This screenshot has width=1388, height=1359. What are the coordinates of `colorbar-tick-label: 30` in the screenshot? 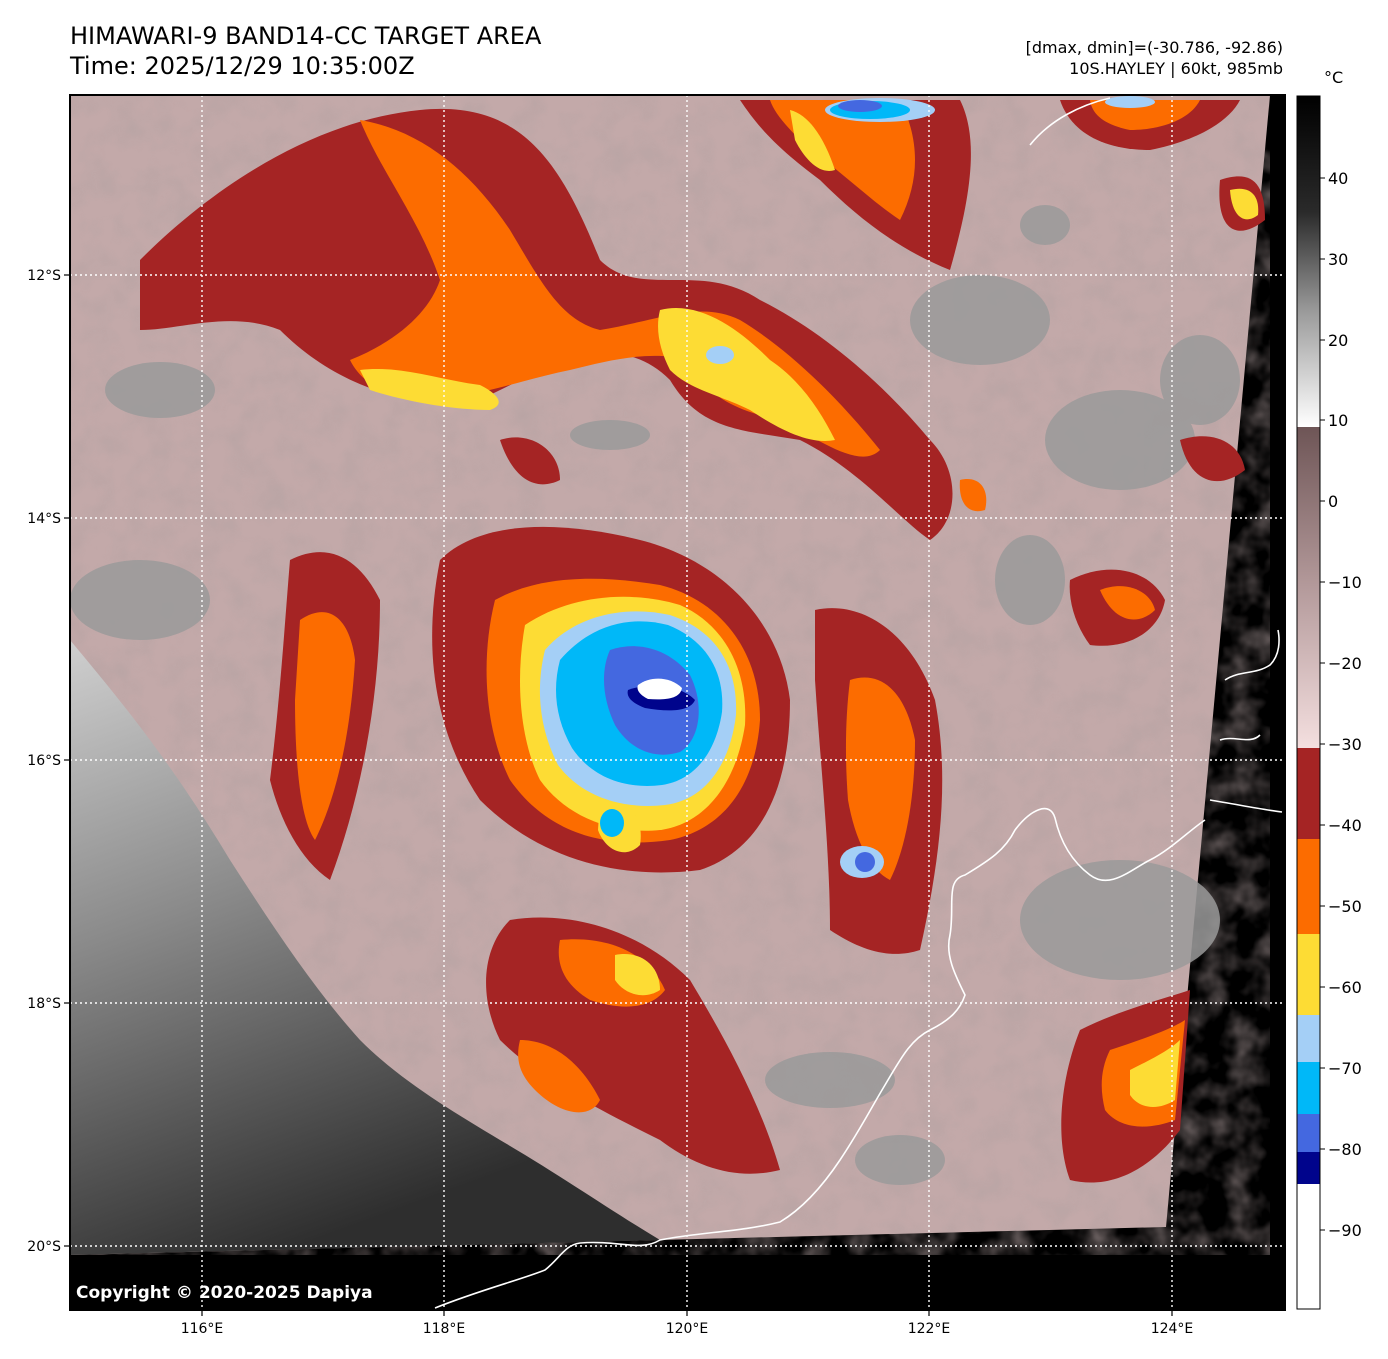 It's located at (1338, 259).